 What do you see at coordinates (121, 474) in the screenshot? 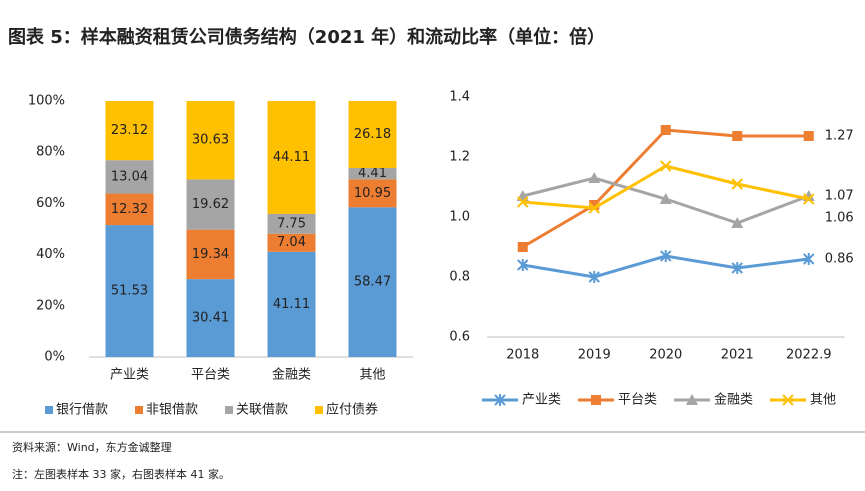
I see `note: 注：左图表样本 33 家，右图表样本 41 家。` at bounding box center [121, 474].